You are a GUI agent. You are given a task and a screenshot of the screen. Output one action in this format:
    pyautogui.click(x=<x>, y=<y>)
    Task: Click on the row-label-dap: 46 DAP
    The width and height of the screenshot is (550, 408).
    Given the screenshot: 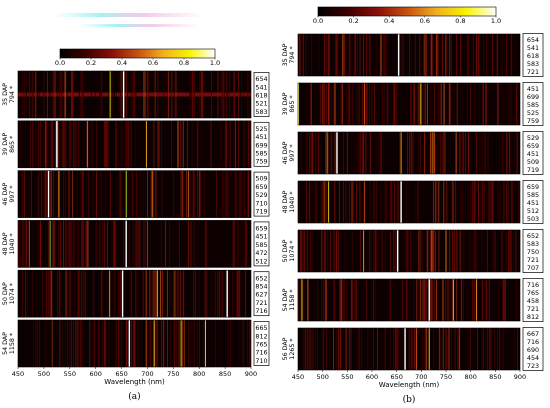 What is the action you would take?
    pyautogui.click(x=285, y=152)
    